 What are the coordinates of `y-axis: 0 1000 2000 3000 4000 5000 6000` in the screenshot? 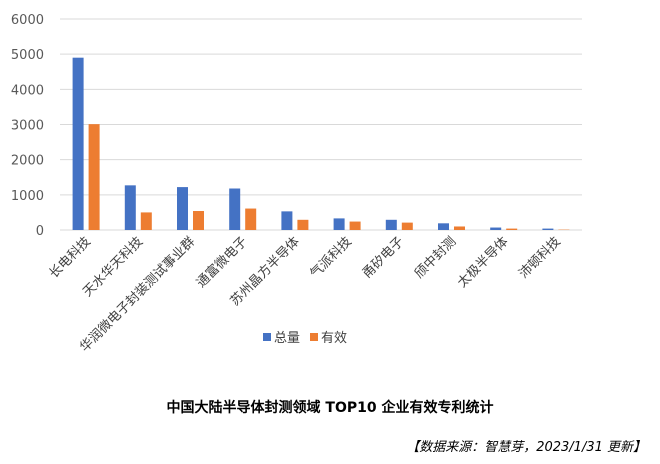 It's located at (27, 126).